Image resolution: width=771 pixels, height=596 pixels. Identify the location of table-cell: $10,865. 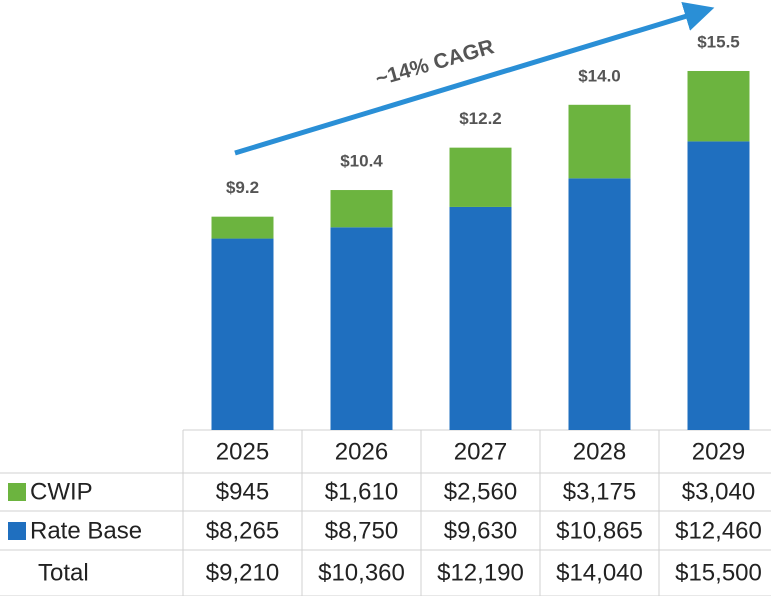
(599, 530).